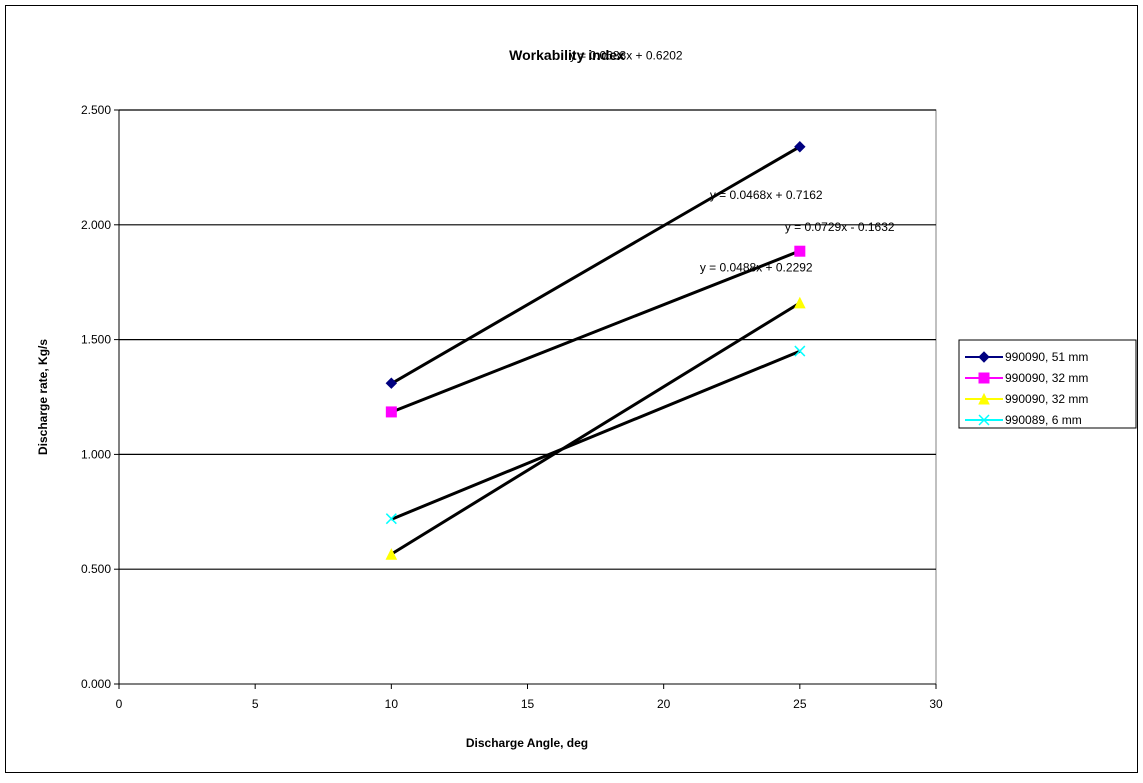 Image resolution: width=1143 pixels, height=783 pixels. Describe the element at coordinates (96, 110) in the screenshot. I see `y-tick-label: 2.500` at that location.